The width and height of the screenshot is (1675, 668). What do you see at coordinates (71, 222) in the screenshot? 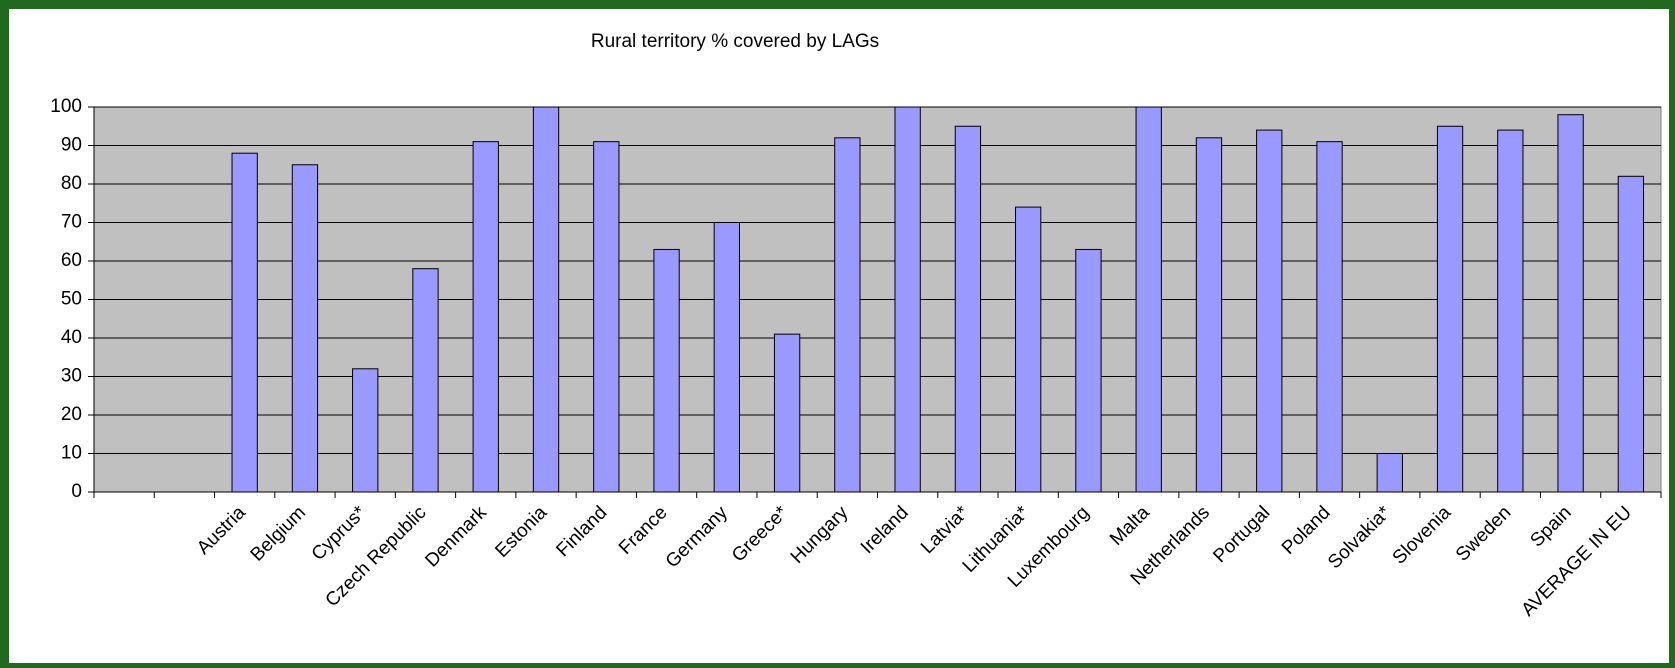
I see `y-tick-label: 70` at bounding box center [71, 222].